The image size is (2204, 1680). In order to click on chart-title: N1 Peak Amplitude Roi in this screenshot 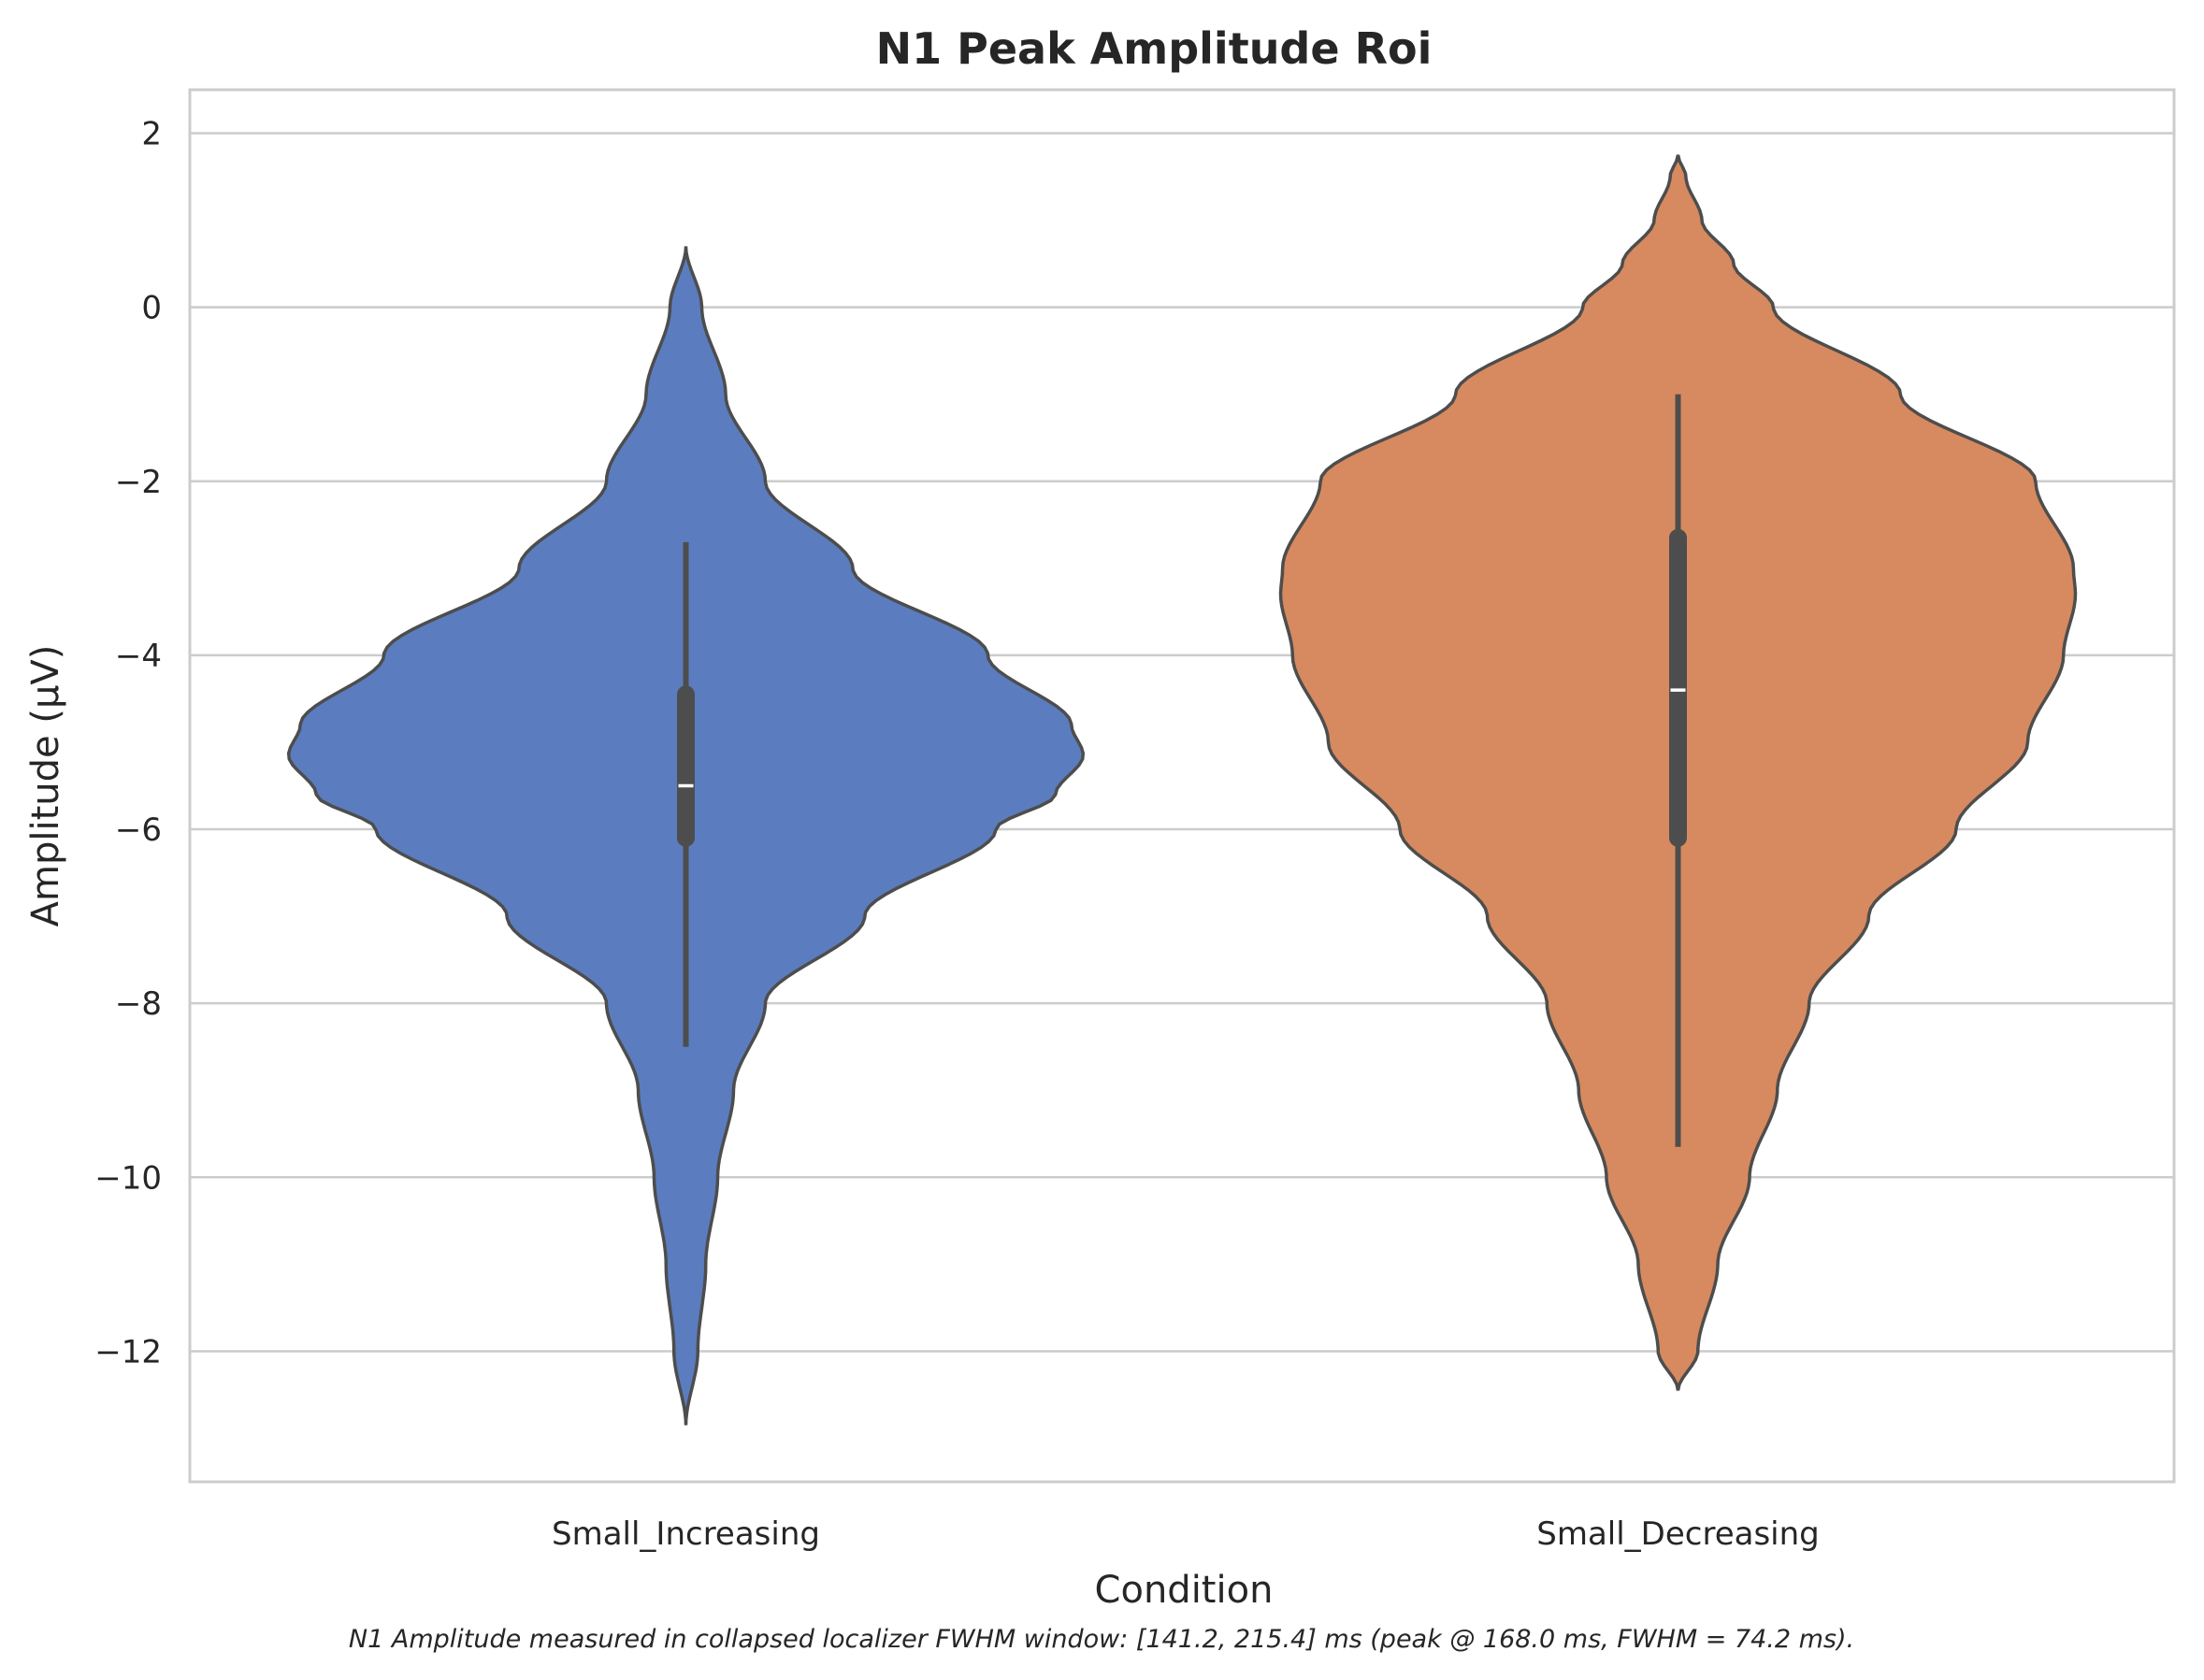, I will do `click(1154, 48)`.